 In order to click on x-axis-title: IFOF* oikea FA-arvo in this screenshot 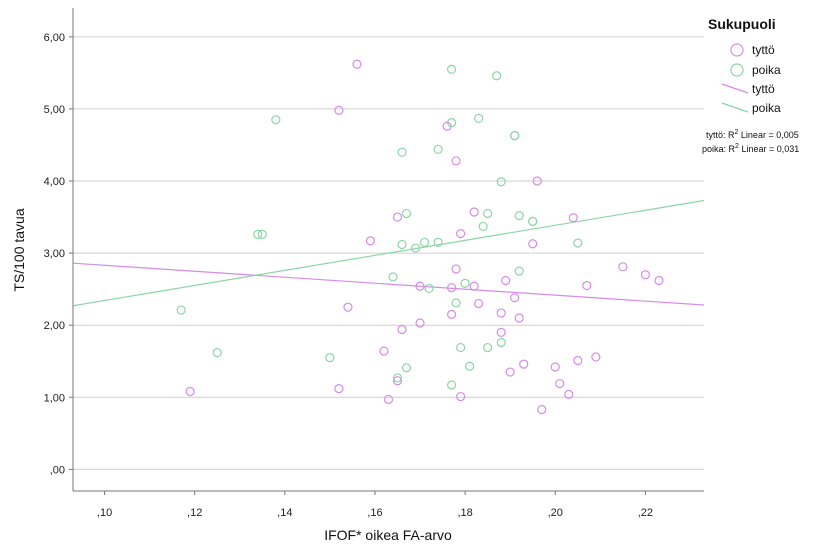, I will do `click(388, 535)`.